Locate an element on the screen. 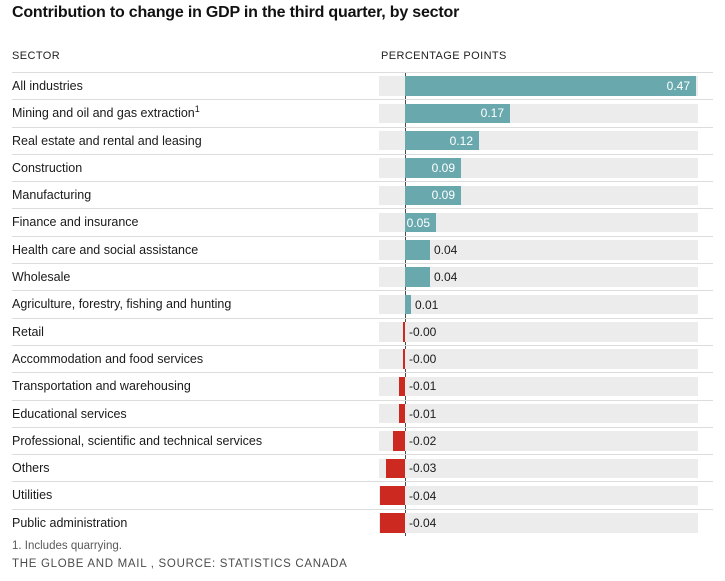 This screenshot has height=581, width=725. chart-row: Transportation and warehousing -0.01 is located at coordinates (362, 385).